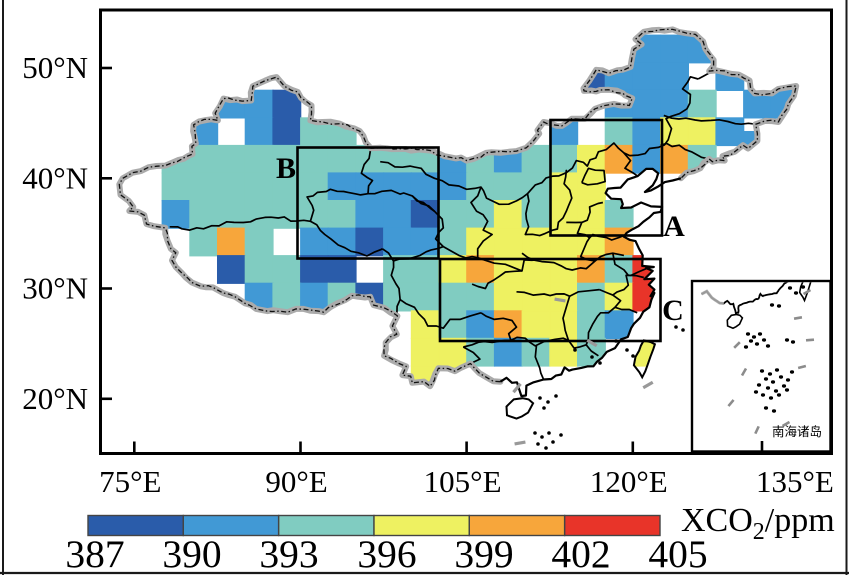 Image resolution: width=849 pixels, height=575 pixels. I want to click on svg-text: 105°E, so click(463, 481).